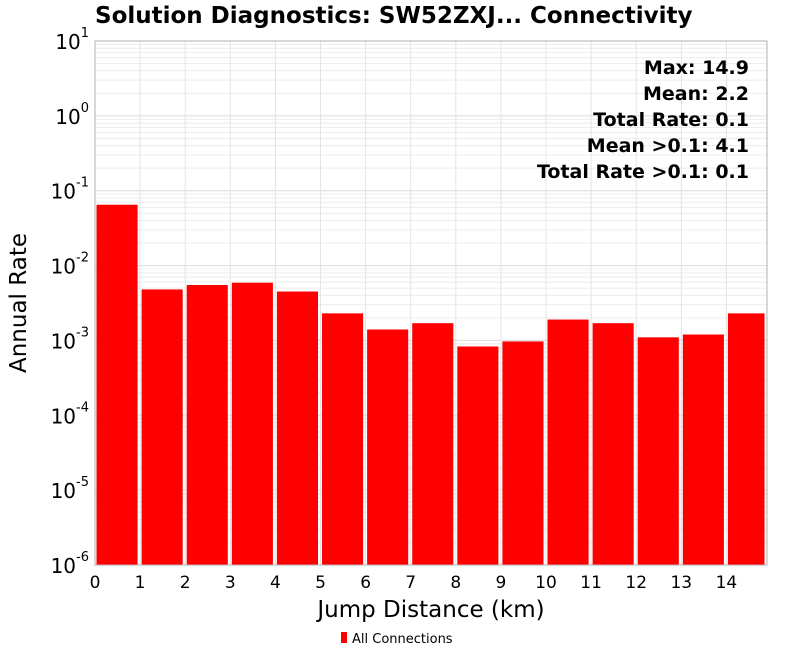 This screenshot has width=800, height=650. Describe the element at coordinates (546, 583) in the screenshot. I see `x-tick-label: 10` at that location.